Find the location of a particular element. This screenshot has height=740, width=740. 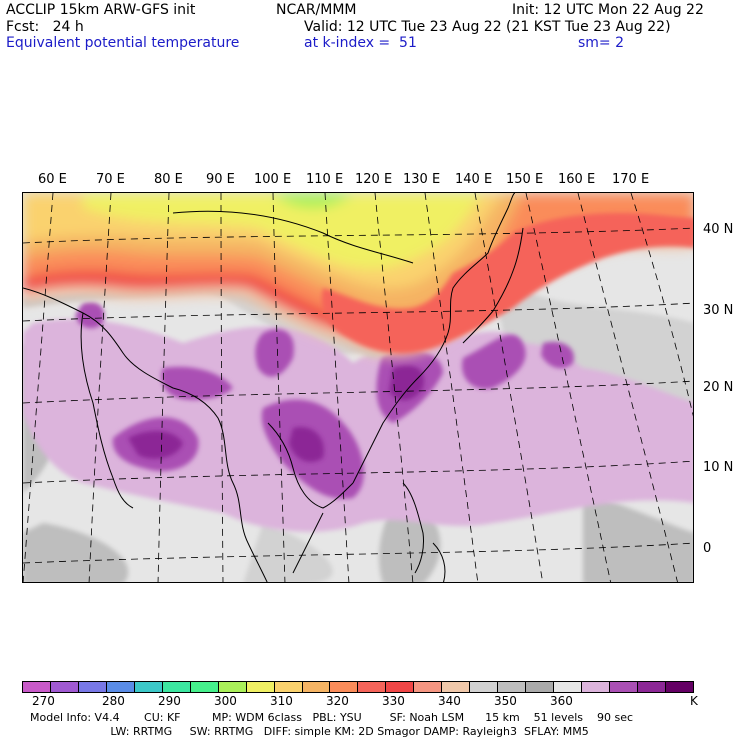

lon-label-80e: 80 E is located at coordinates (168, 179).